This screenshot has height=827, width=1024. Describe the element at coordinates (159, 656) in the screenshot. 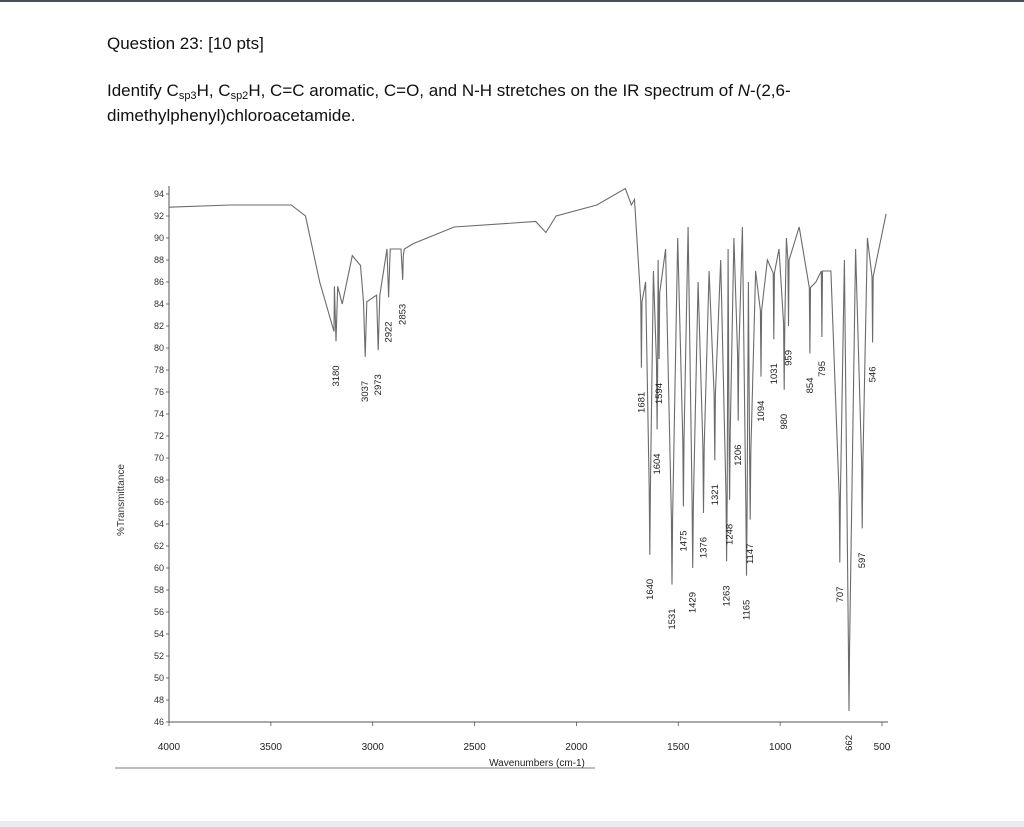

I see `y-tick-label: 52` at that location.